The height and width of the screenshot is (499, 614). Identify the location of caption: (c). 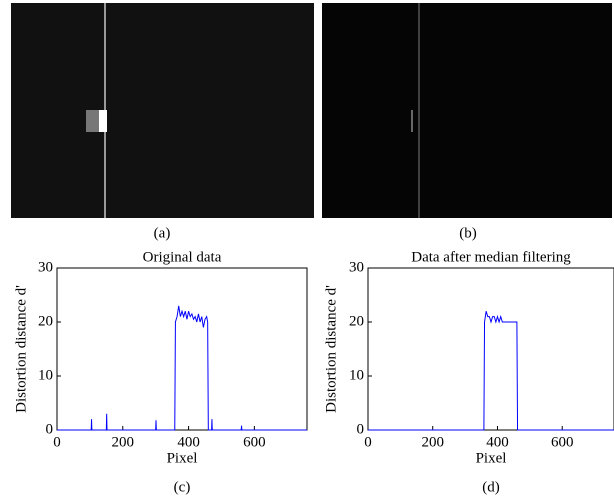
(182, 487).